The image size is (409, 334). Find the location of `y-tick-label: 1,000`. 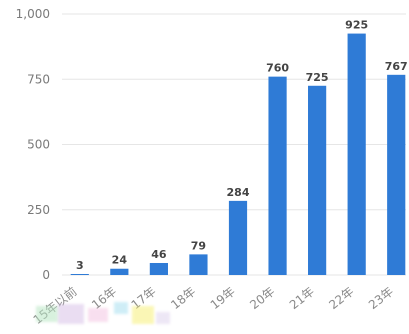

y-tick-label: 1,000 is located at coordinates (33, 14).